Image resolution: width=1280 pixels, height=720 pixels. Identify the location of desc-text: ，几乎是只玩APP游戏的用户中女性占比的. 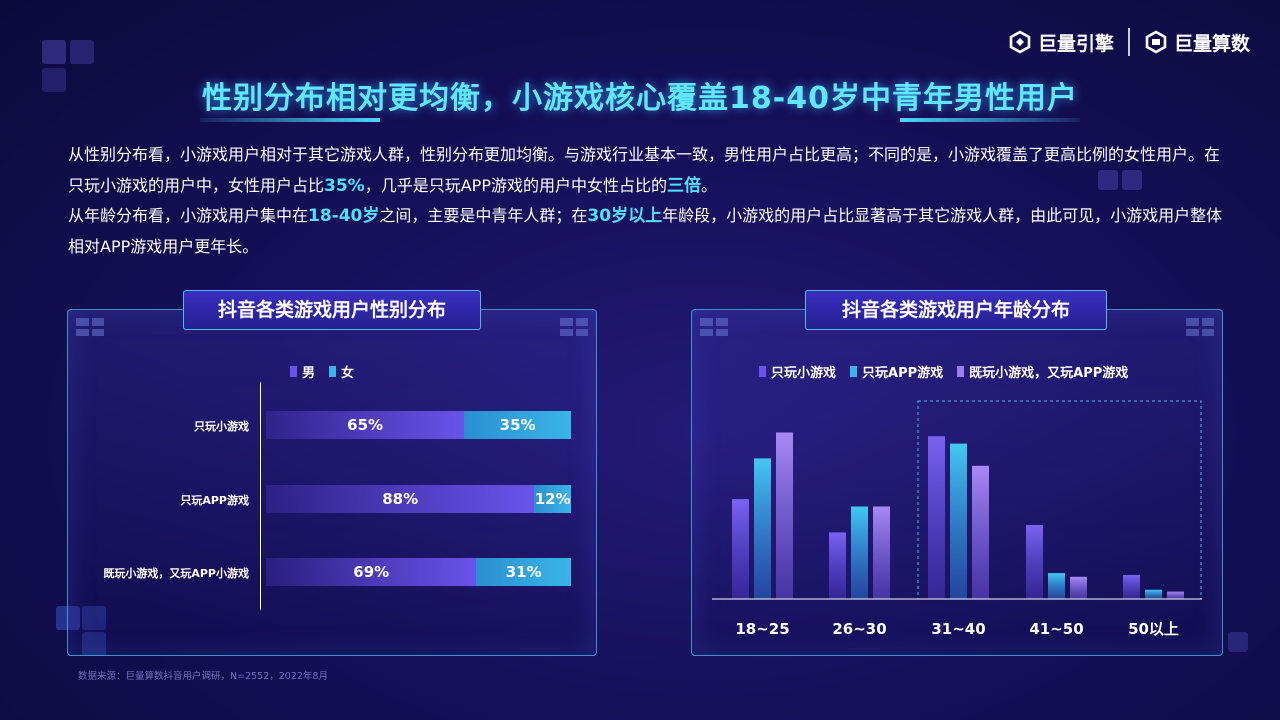
(515, 185).